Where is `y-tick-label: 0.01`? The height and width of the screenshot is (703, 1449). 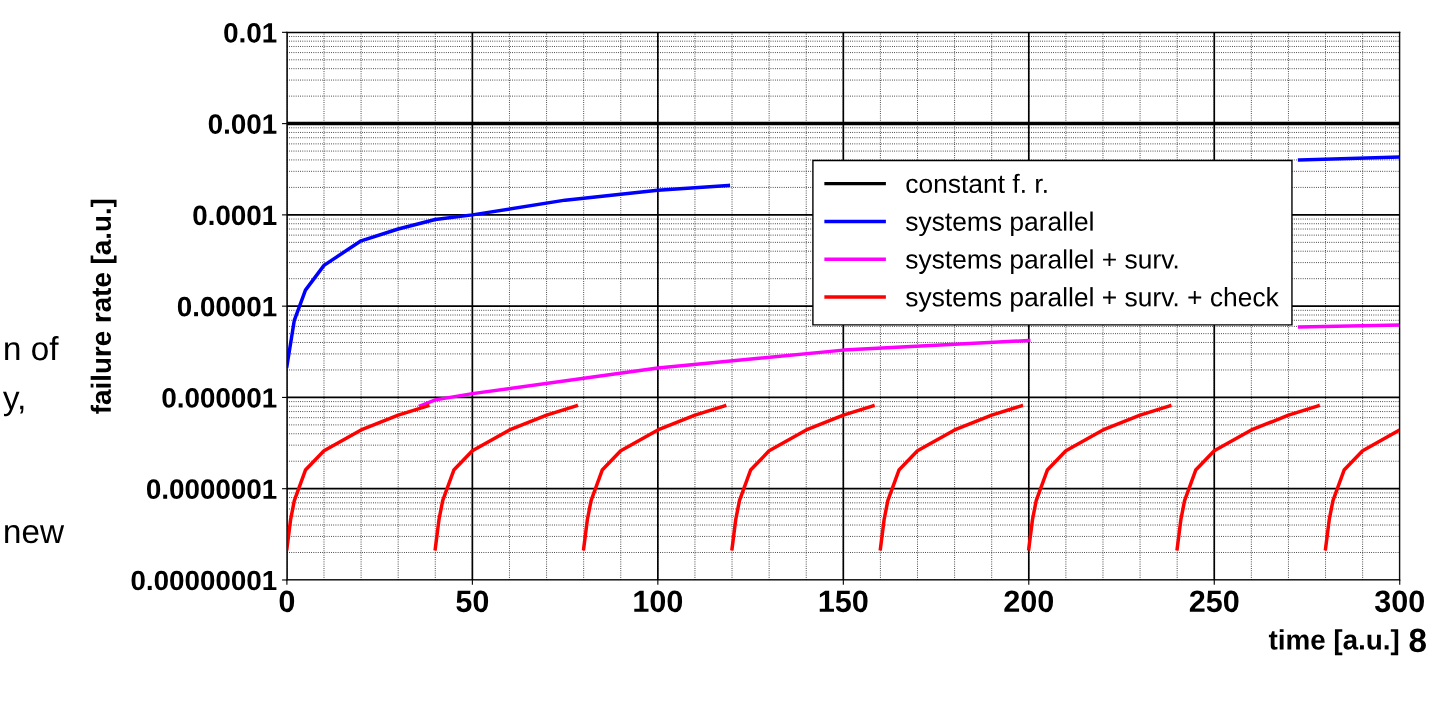 y-tick-label: 0.01 is located at coordinates (250, 33).